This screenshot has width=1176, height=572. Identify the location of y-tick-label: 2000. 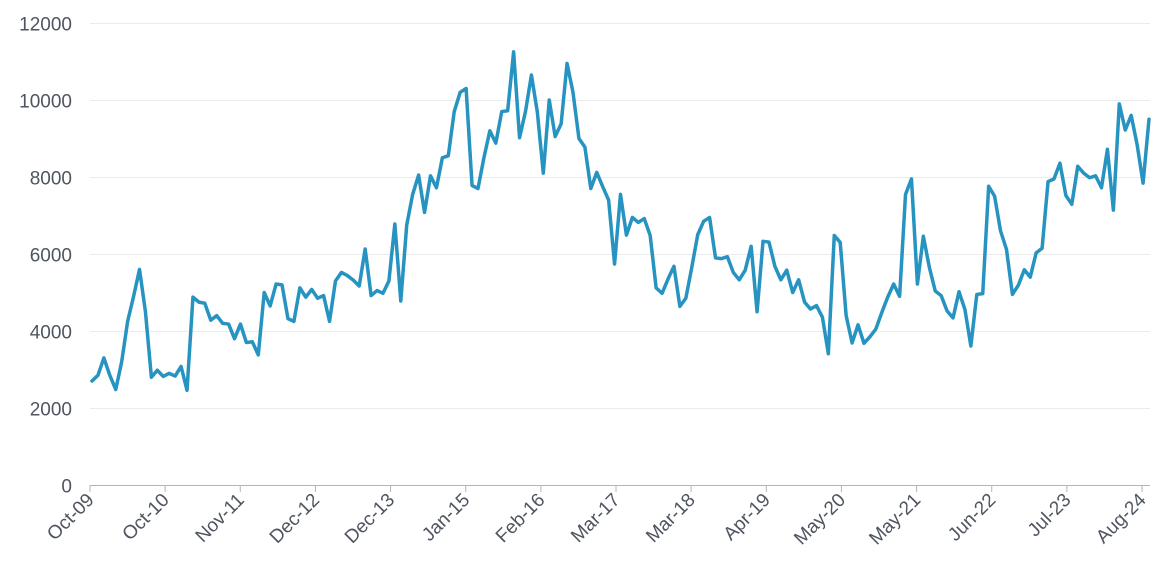
(51, 410).